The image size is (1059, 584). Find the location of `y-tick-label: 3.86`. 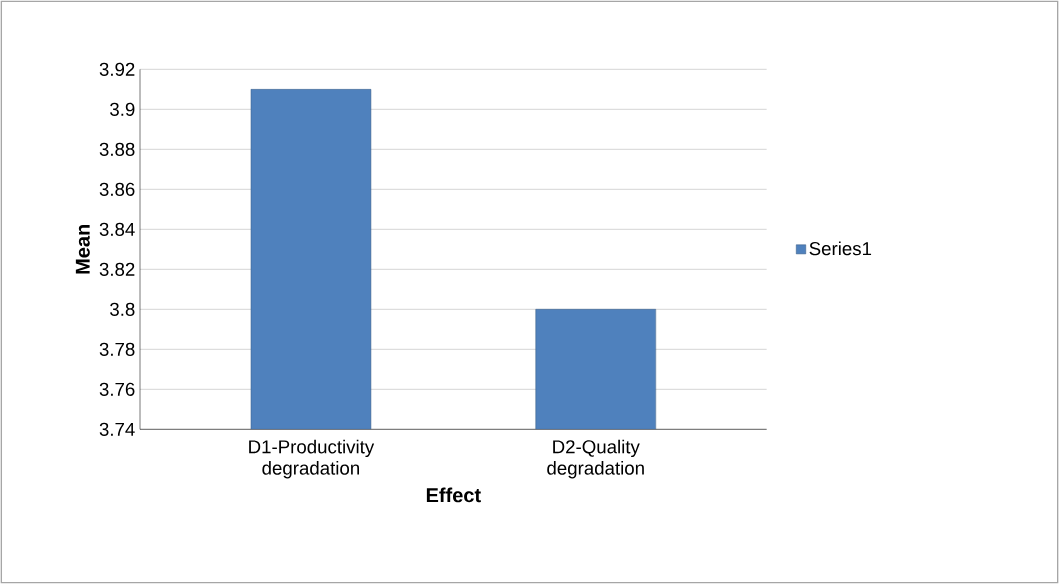

y-tick-label: 3.86 is located at coordinates (117, 189).